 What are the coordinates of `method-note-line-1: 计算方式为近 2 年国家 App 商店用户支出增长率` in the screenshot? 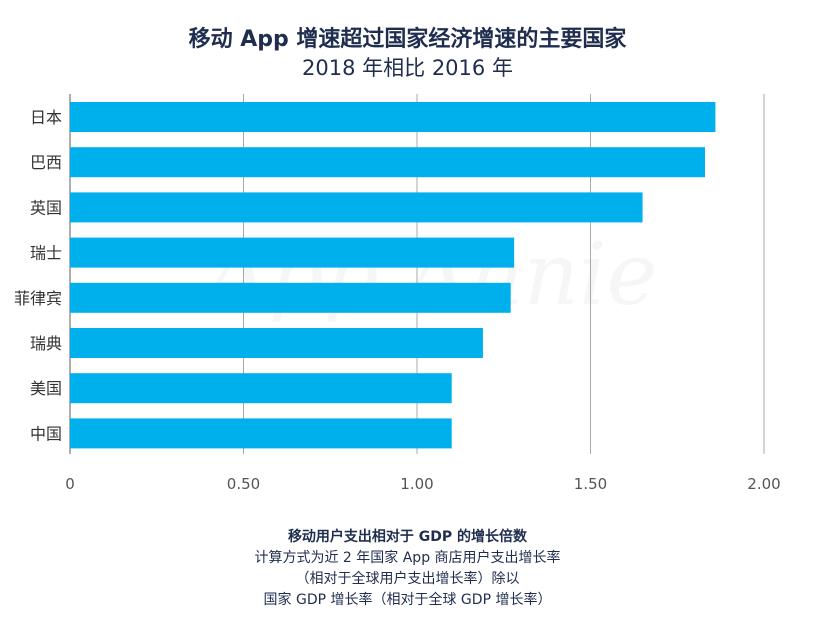 It's located at (407, 558).